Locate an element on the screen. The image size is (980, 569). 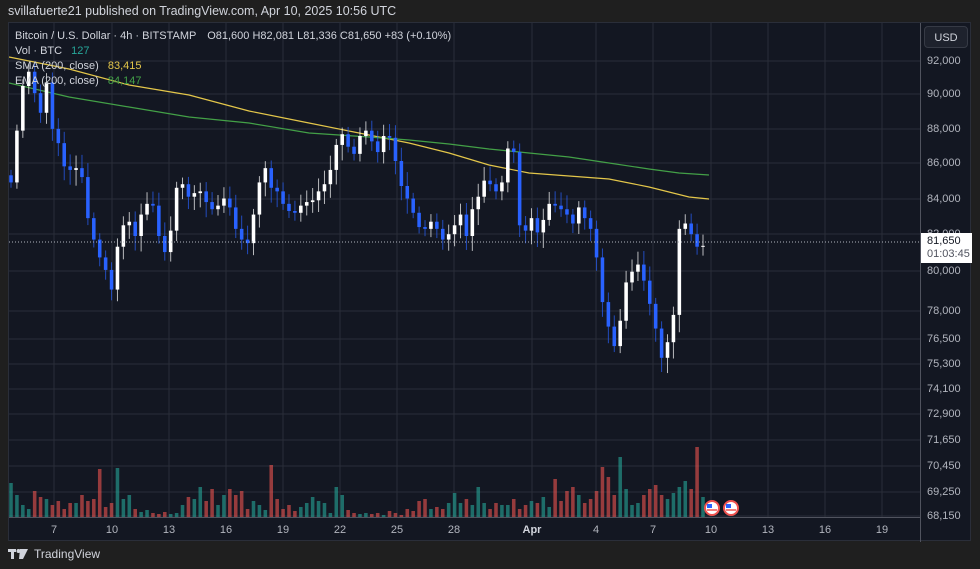
tradingview-logo-icon is located at coordinates (18, 554).